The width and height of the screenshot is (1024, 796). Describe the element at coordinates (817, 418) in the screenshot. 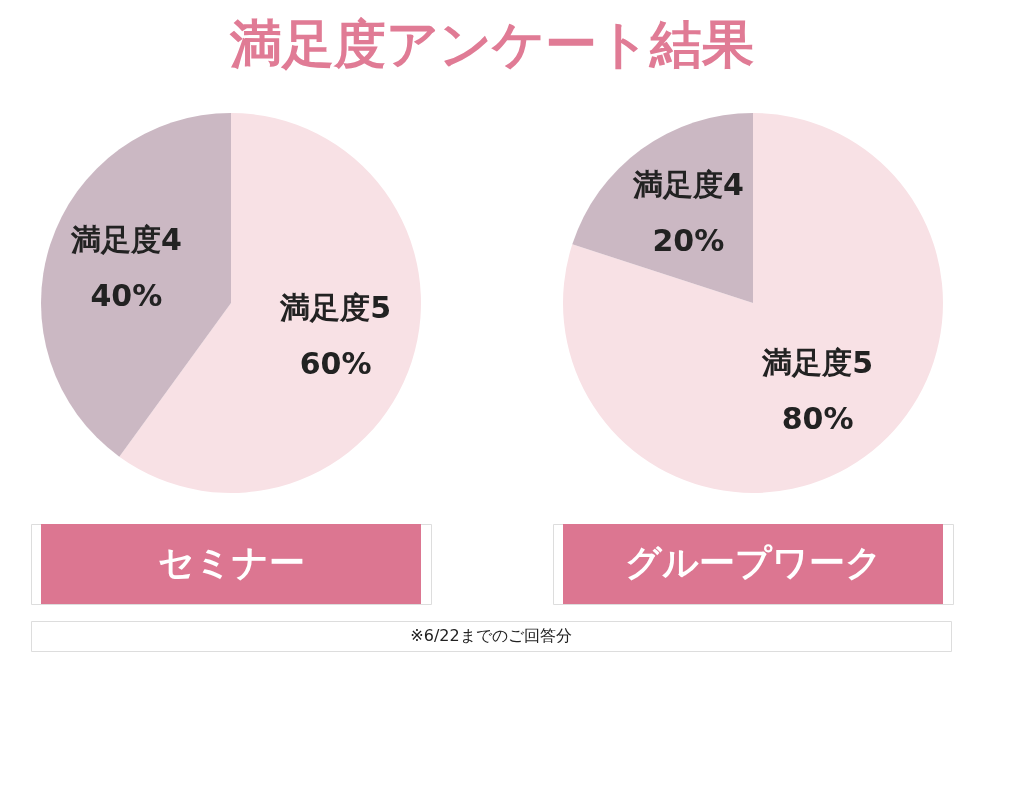

I see `data-label: 80%` at that location.